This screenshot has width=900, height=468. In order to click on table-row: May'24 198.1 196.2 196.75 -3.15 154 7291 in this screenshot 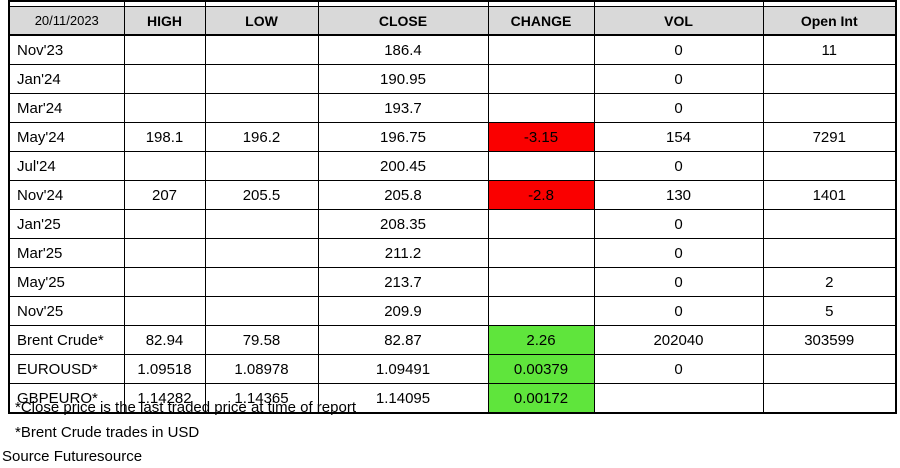, I will do `click(452, 137)`.